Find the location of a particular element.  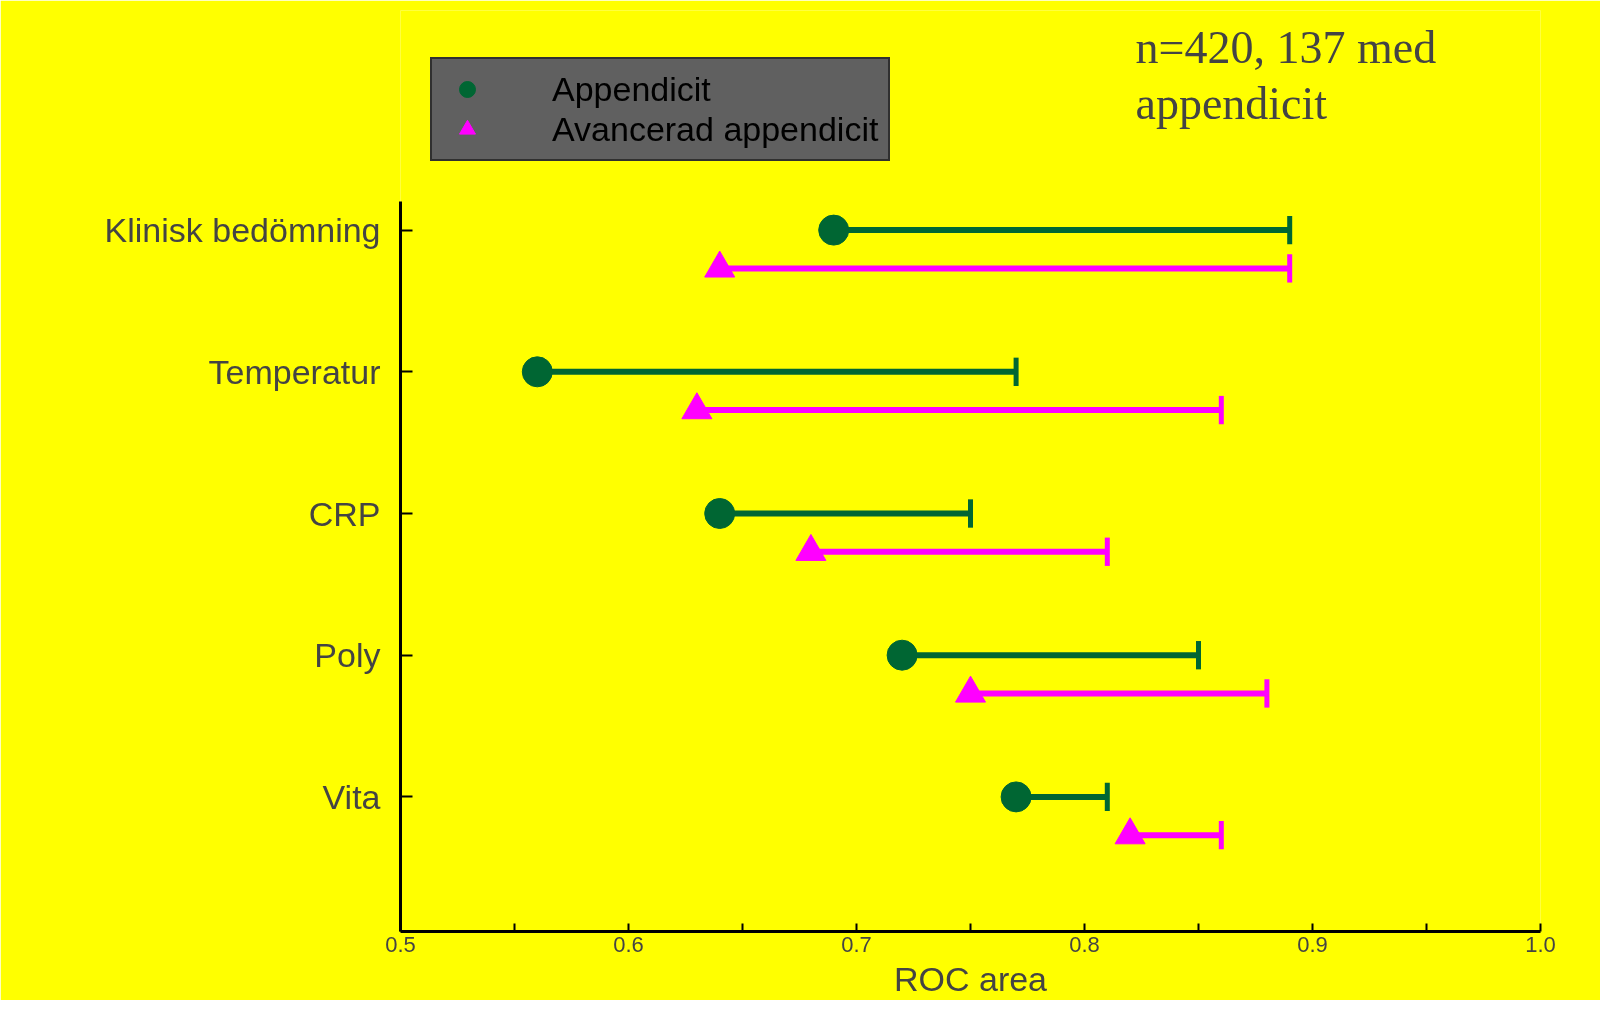

y-tick-label: CRP is located at coordinates (344, 513).